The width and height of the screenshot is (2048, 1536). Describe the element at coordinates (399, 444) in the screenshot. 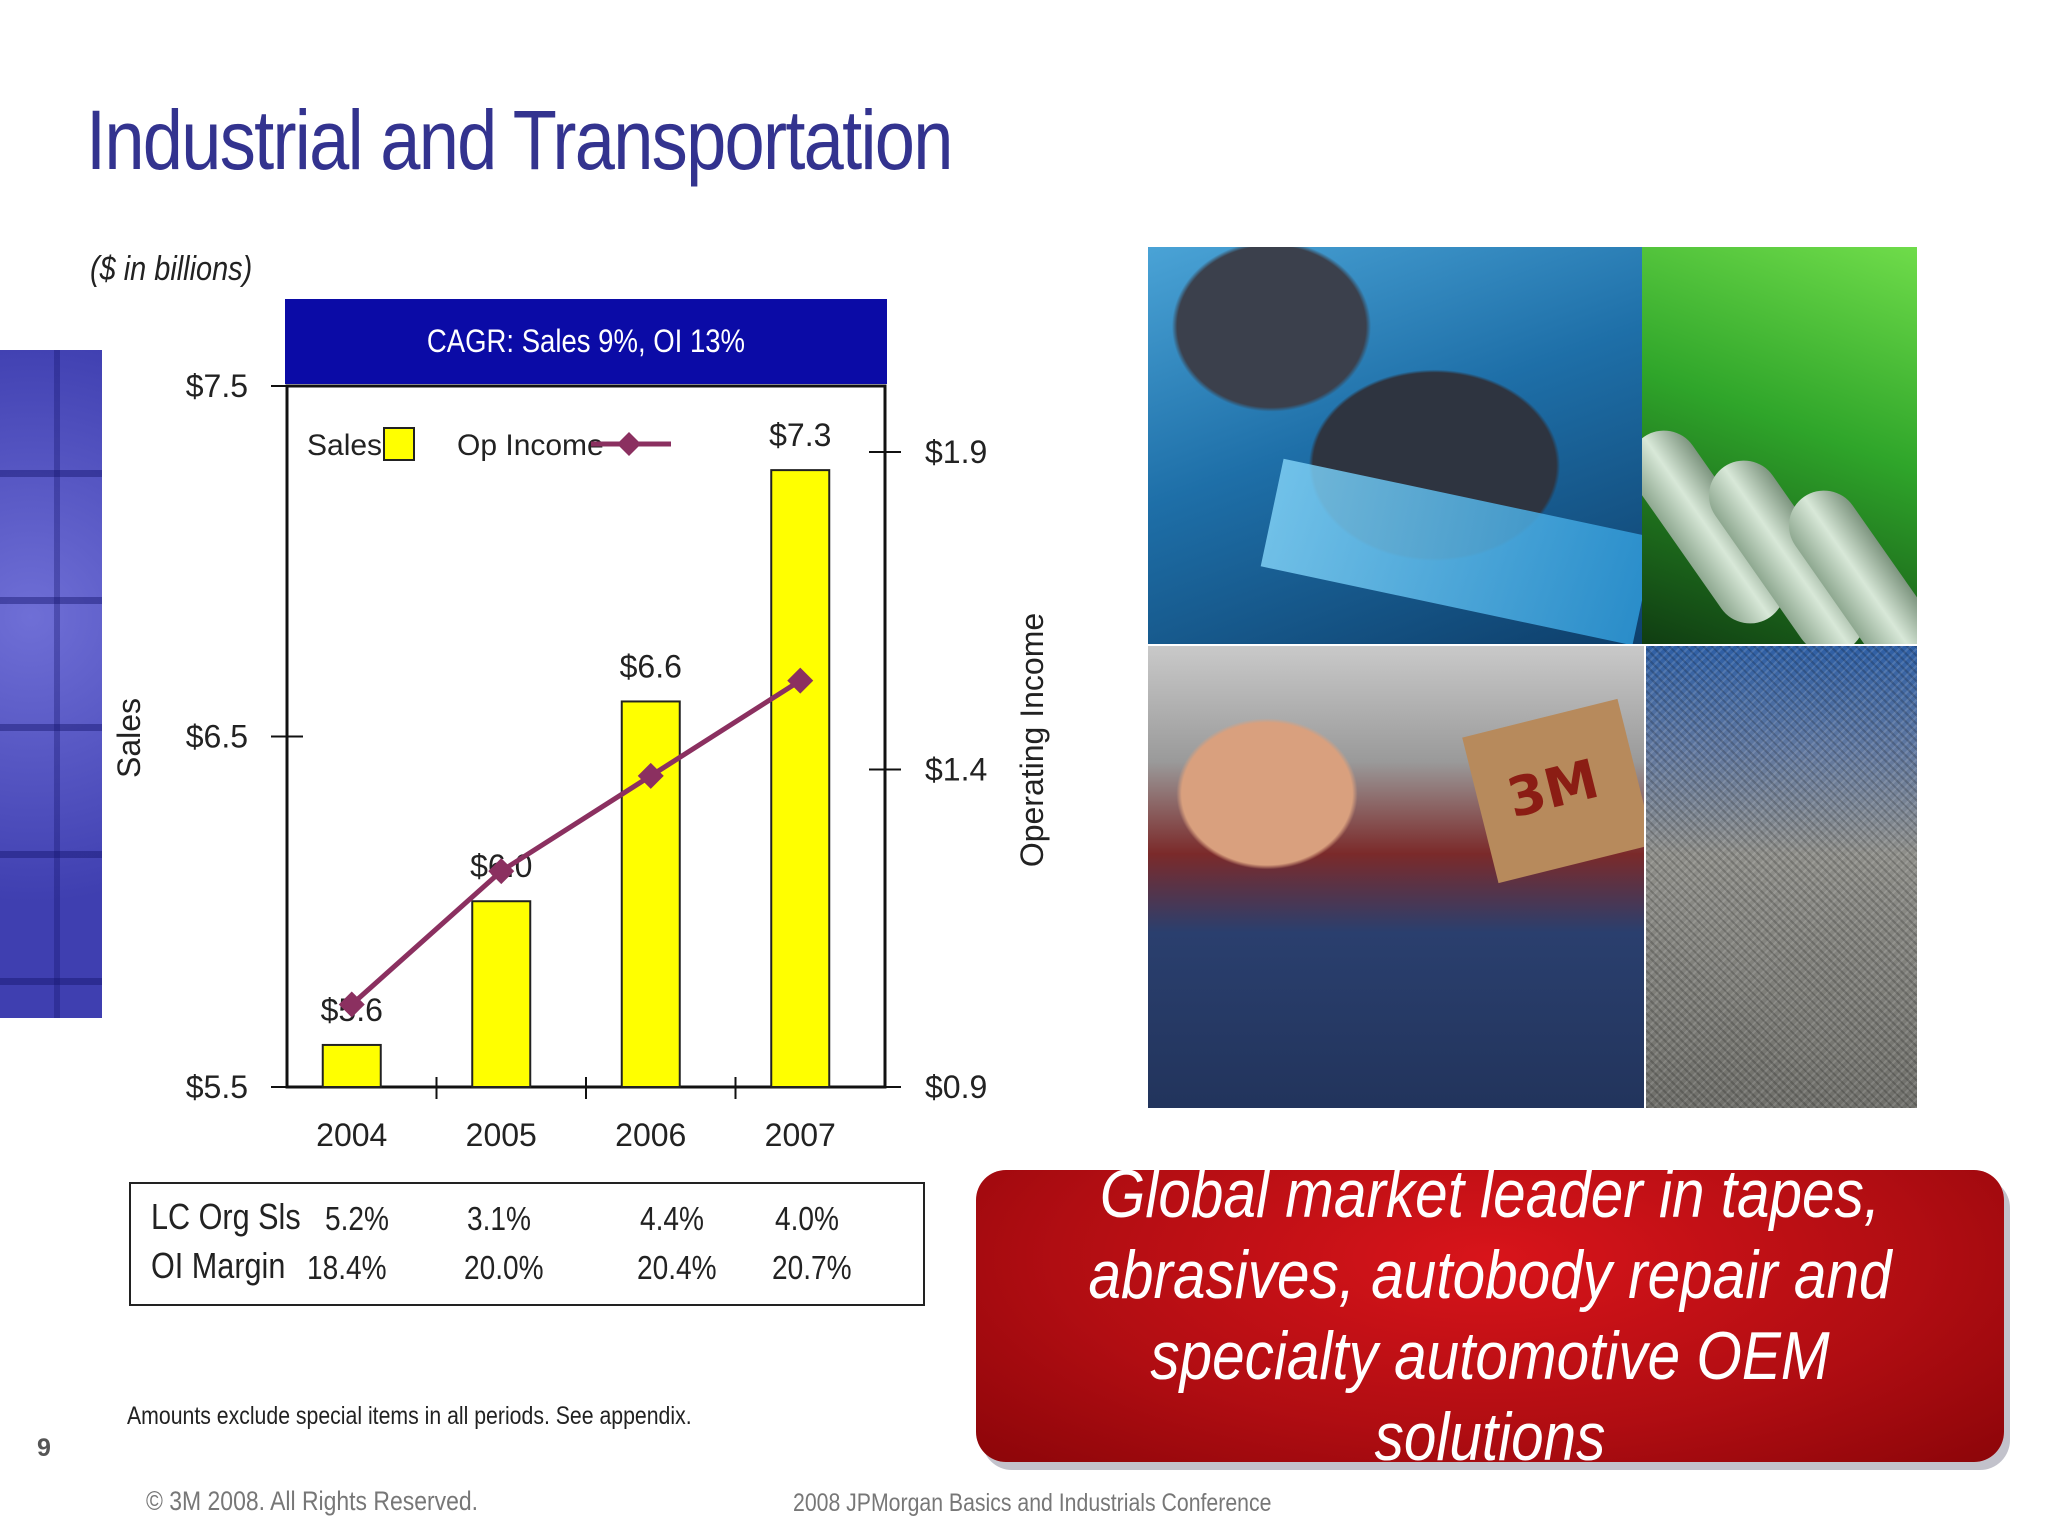

I see `legend-swatch-sales` at that location.